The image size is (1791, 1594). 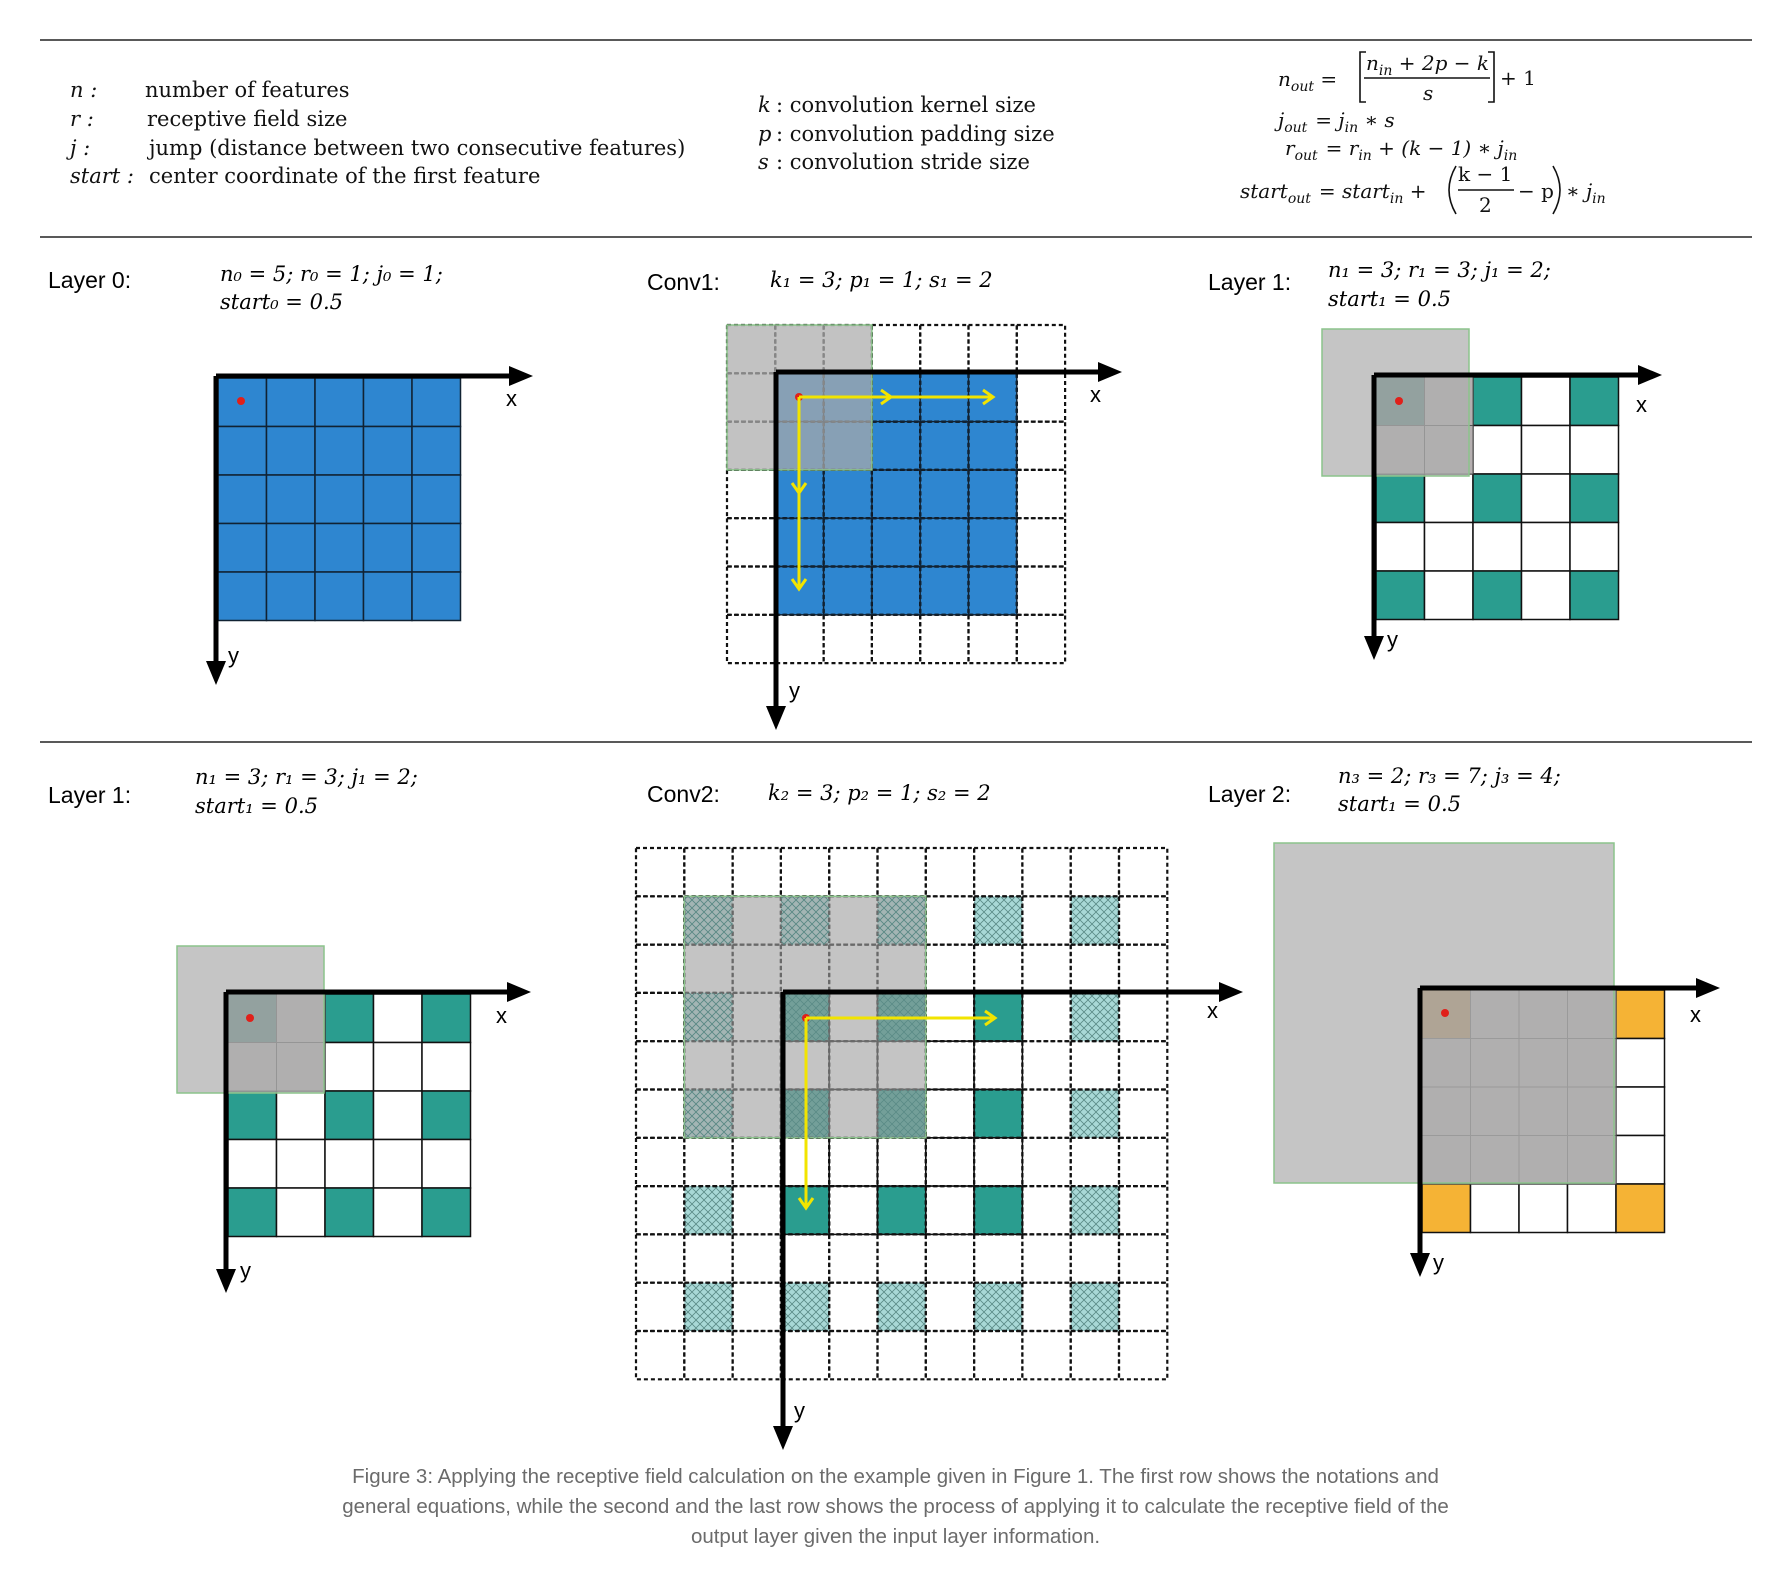 What do you see at coordinates (353, 1119) in the screenshot?
I see `panel-layer1-grid-row3: xy` at bounding box center [353, 1119].